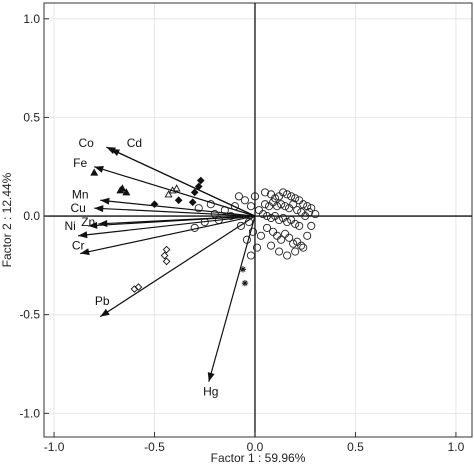  Describe the element at coordinates (29, 413) in the screenshot. I see `y-tick-label: -1.0` at that location.